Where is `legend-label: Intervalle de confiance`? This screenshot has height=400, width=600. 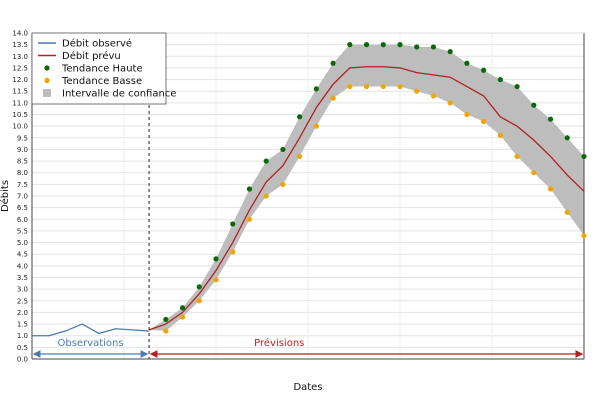
legend-label: Intervalle de confiance is located at coordinates (119, 94).